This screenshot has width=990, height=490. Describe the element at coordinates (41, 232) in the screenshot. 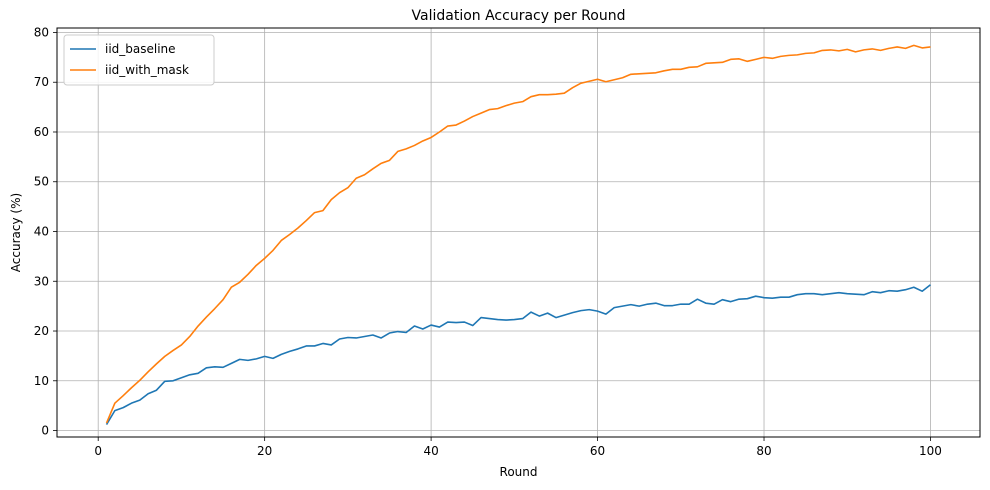

I see `y-tick-label: 40` at that location.